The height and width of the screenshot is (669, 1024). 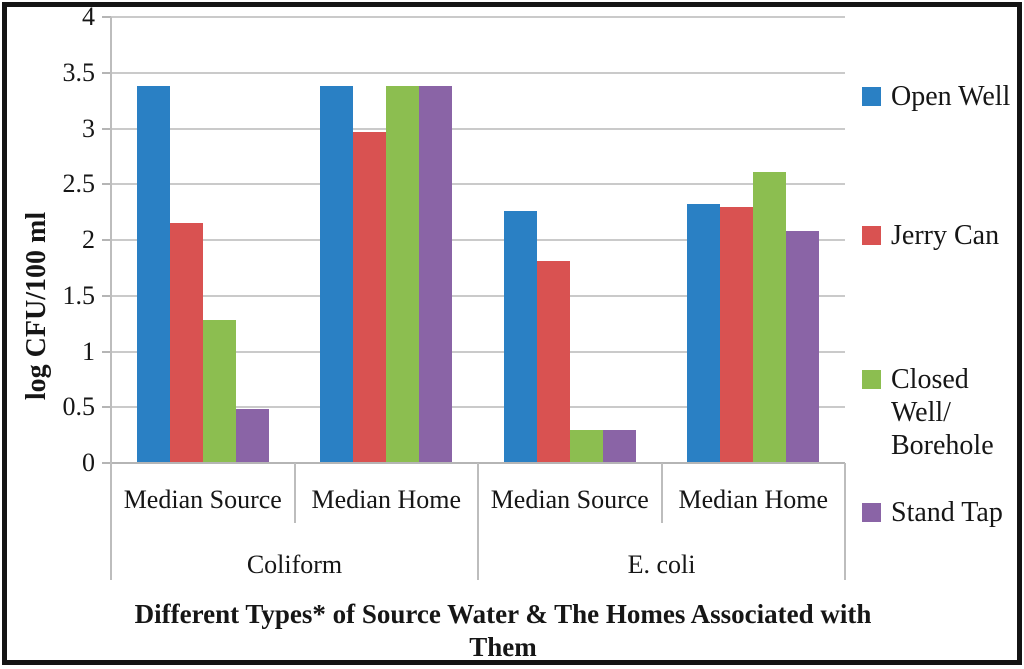 What do you see at coordinates (503, 647) in the screenshot?
I see `x-axis-title-line-2: Them` at bounding box center [503, 647].